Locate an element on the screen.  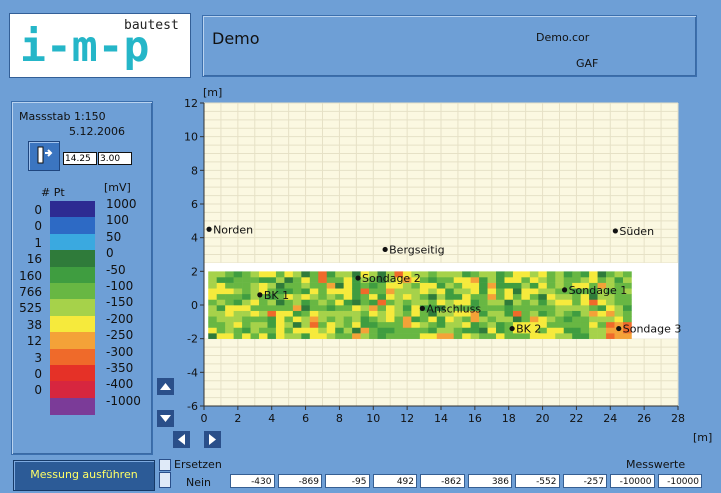
legend-mv: 100 is located at coordinates (117, 220).